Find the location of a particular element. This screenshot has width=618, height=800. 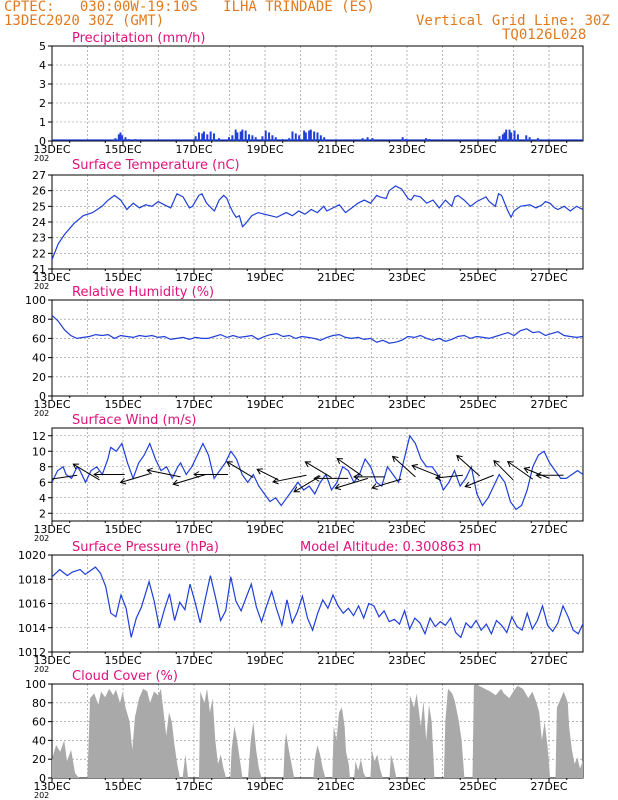

panel-title: Surface Wind (m/s) is located at coordinates (134, 420).